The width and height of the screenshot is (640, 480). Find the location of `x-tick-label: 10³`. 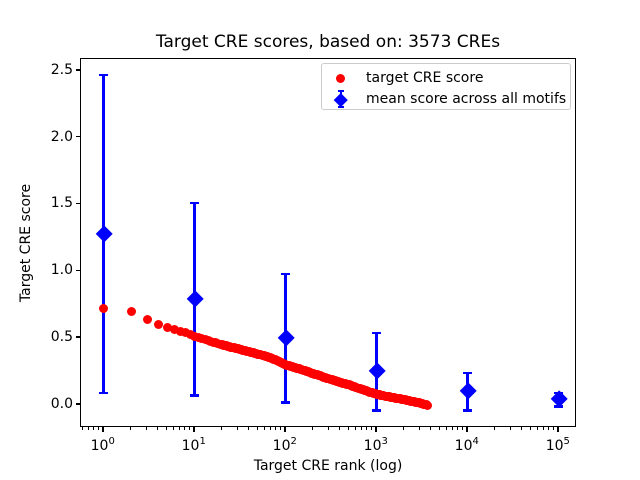

x-tick-label: 10³ is located at coordinates (375, 445).